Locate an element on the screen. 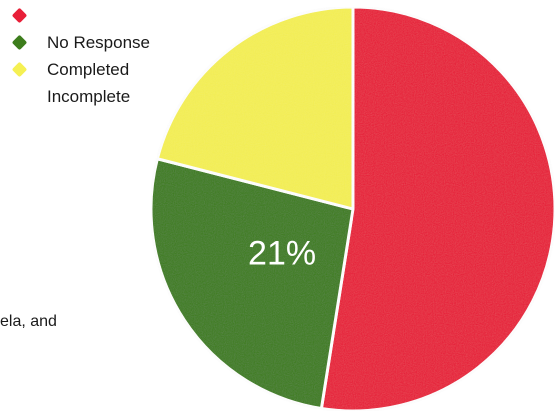  legend-marker-red is located at coordinates (19, 15).